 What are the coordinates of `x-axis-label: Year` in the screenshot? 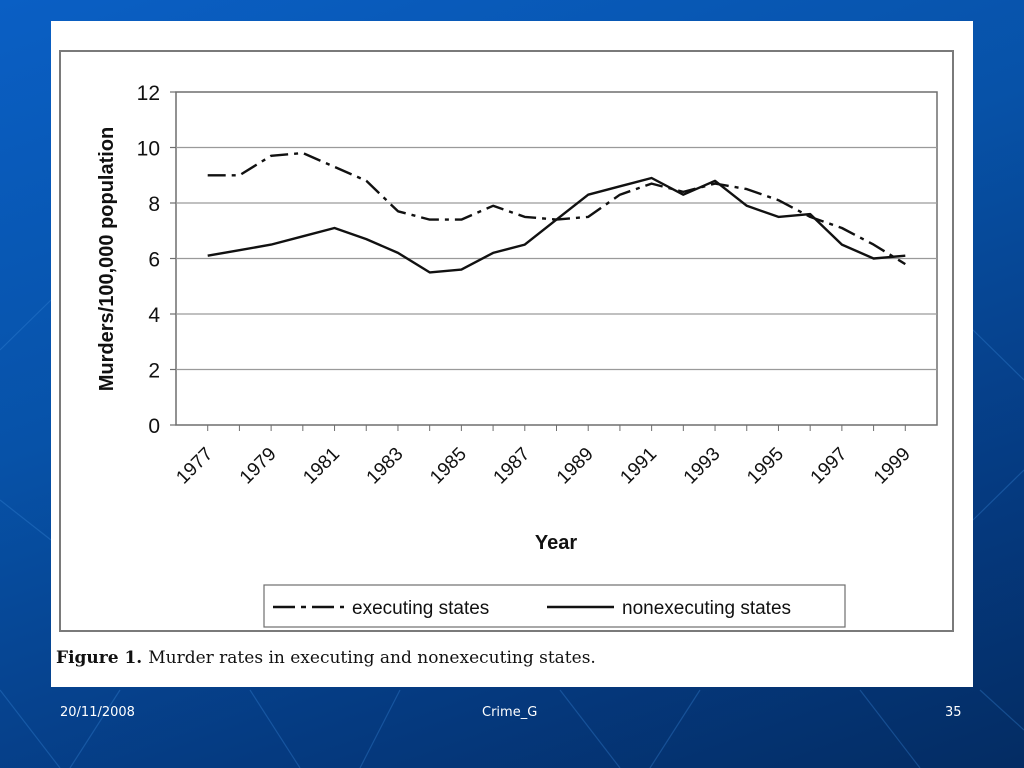 It's located at (556, 543).